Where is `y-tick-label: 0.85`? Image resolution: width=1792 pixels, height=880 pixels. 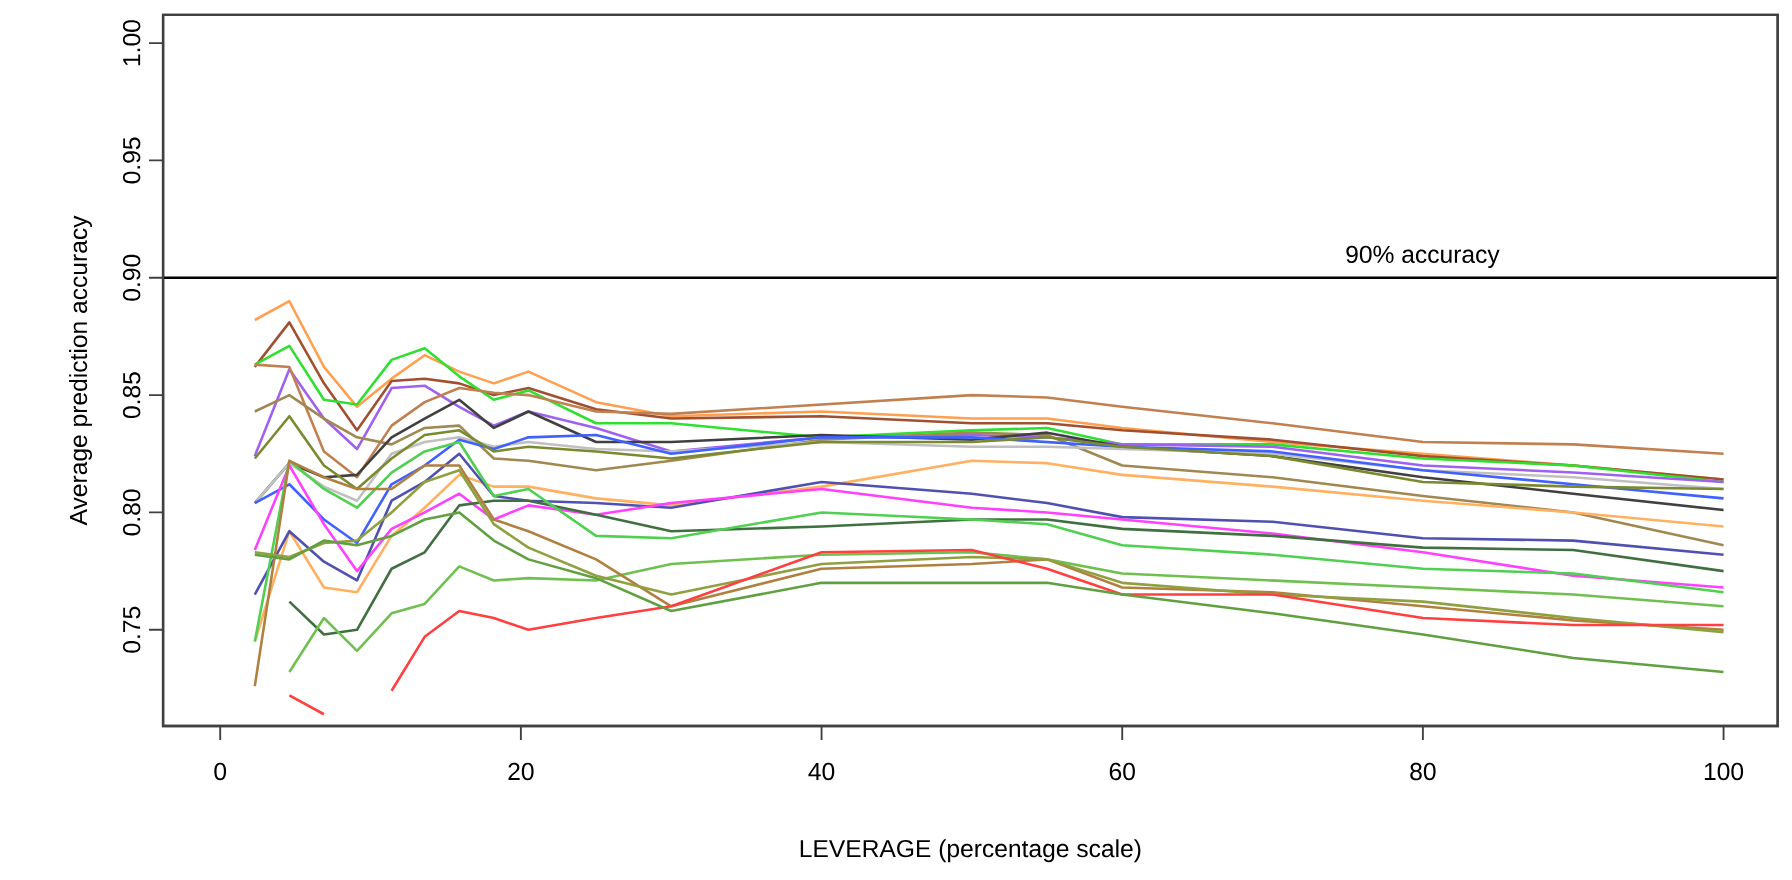 y-tick-label: 0.85 is located at coordinates (131, 395).